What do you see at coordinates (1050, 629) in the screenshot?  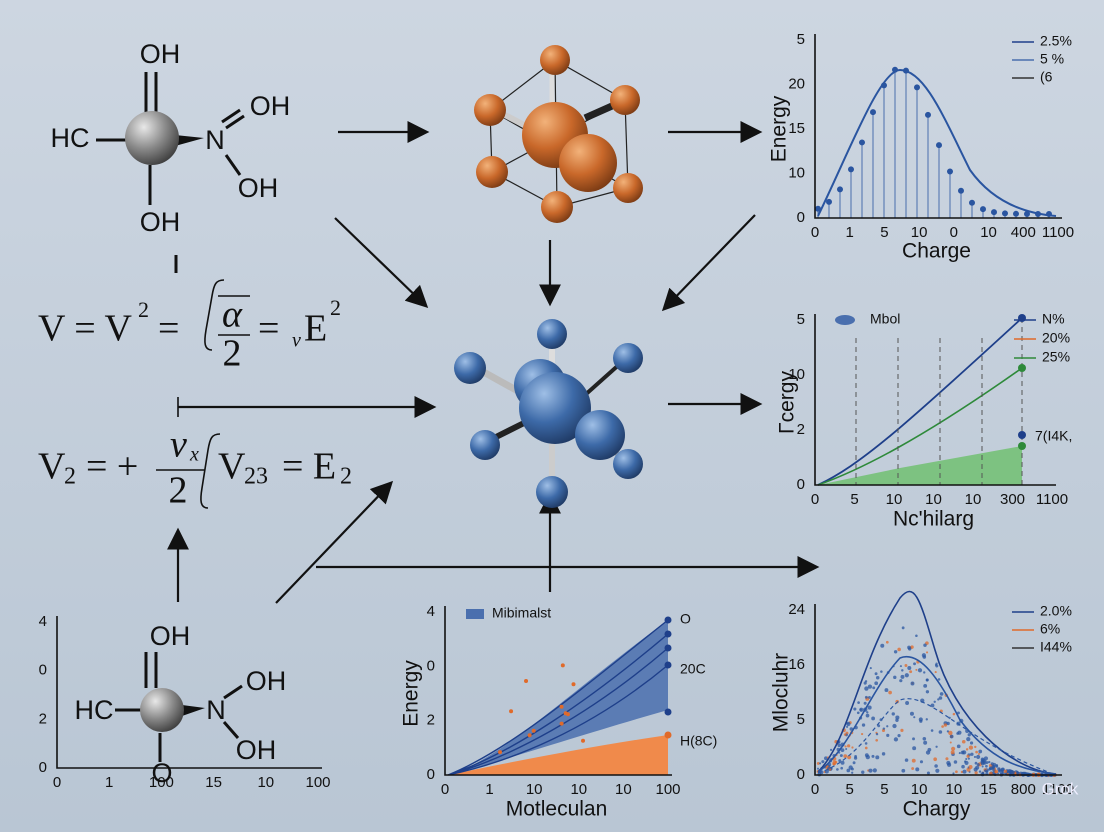 I see `legend-label: 6%` at bounding box center [1050, 629].